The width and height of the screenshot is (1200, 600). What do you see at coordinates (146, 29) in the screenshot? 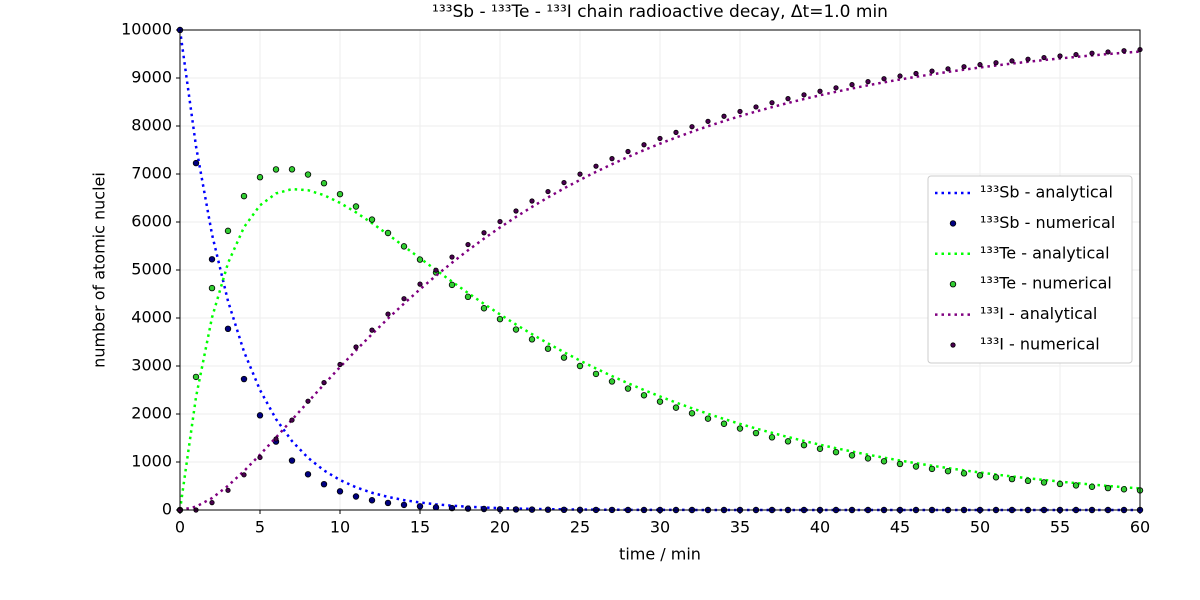
I see `y-tick-label: 10000` at bounding box center [146, 29].